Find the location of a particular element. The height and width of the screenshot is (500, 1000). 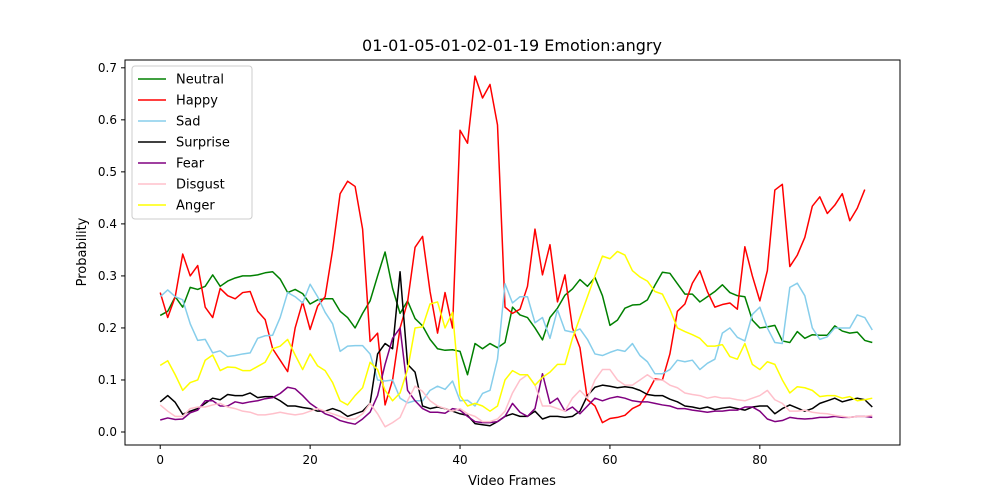

legend: Neutral Happy Sad Surprise Fear Disgust Anger is located at coordinates (192, 142).